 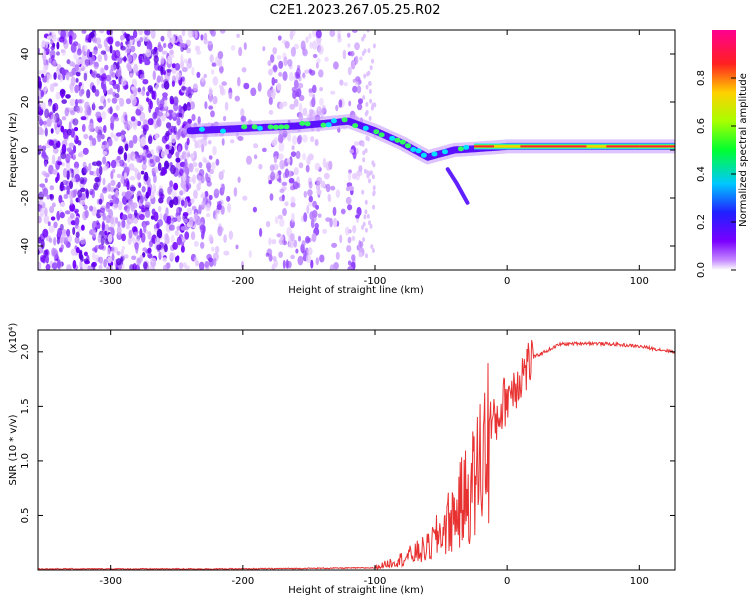 I want to click on y-tick-label: -20, so click(x=25, y=198).